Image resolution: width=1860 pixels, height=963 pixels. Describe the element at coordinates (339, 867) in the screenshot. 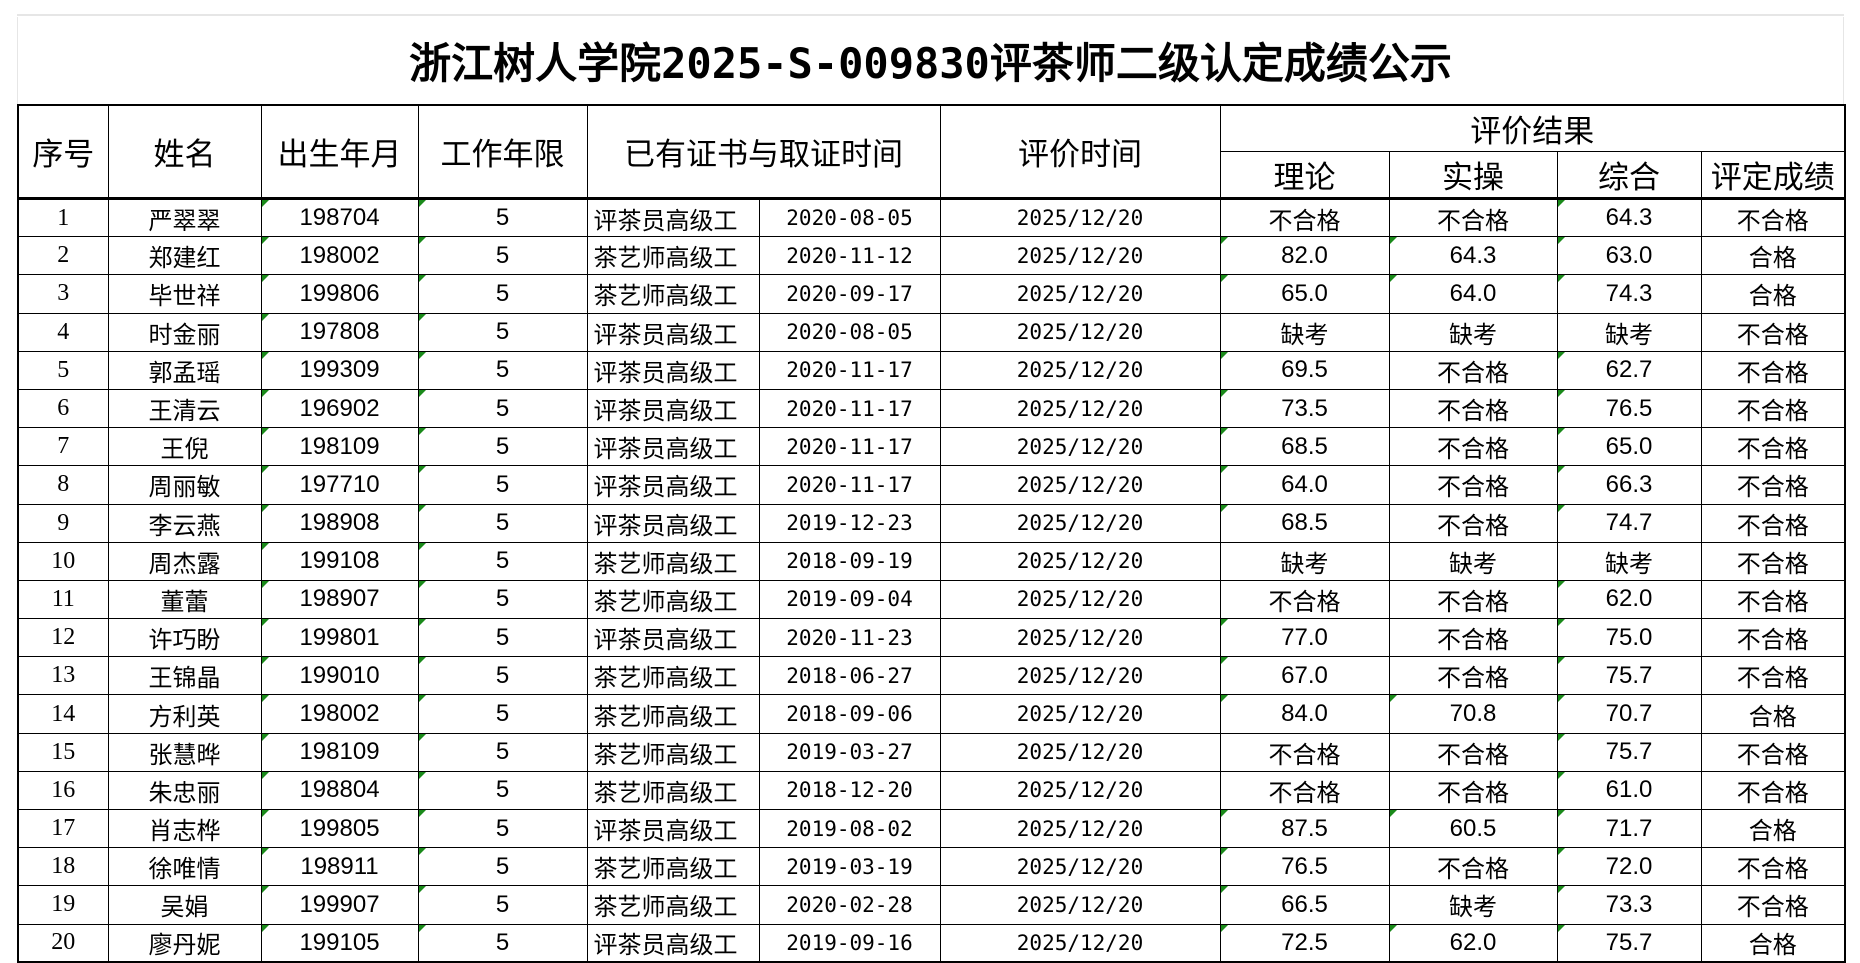

I see `cell-birth: 198911` at that location.